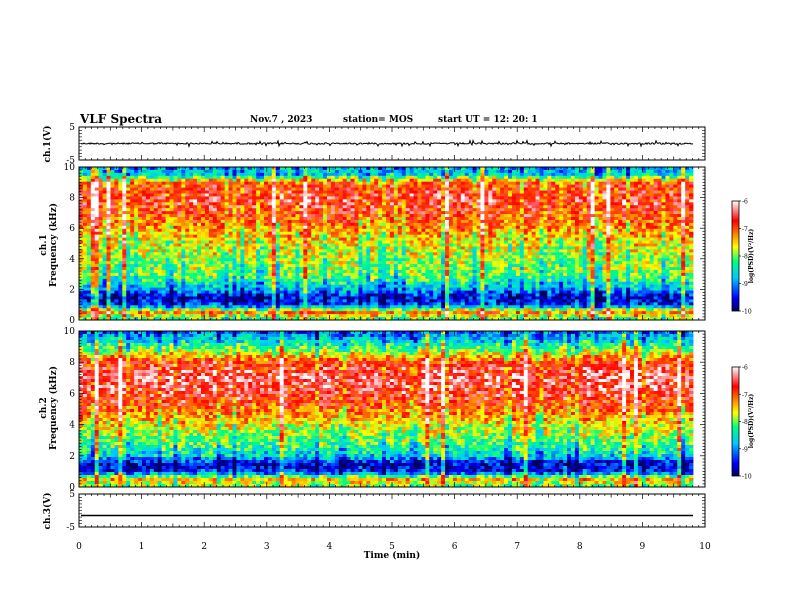 The height and width of the screenshot is (612, 792). What do you see at coordinates (735, 421) in the screenshot?
I see `ch2-spectrogram-colorbar-scale` at bounding box center [735, 421].